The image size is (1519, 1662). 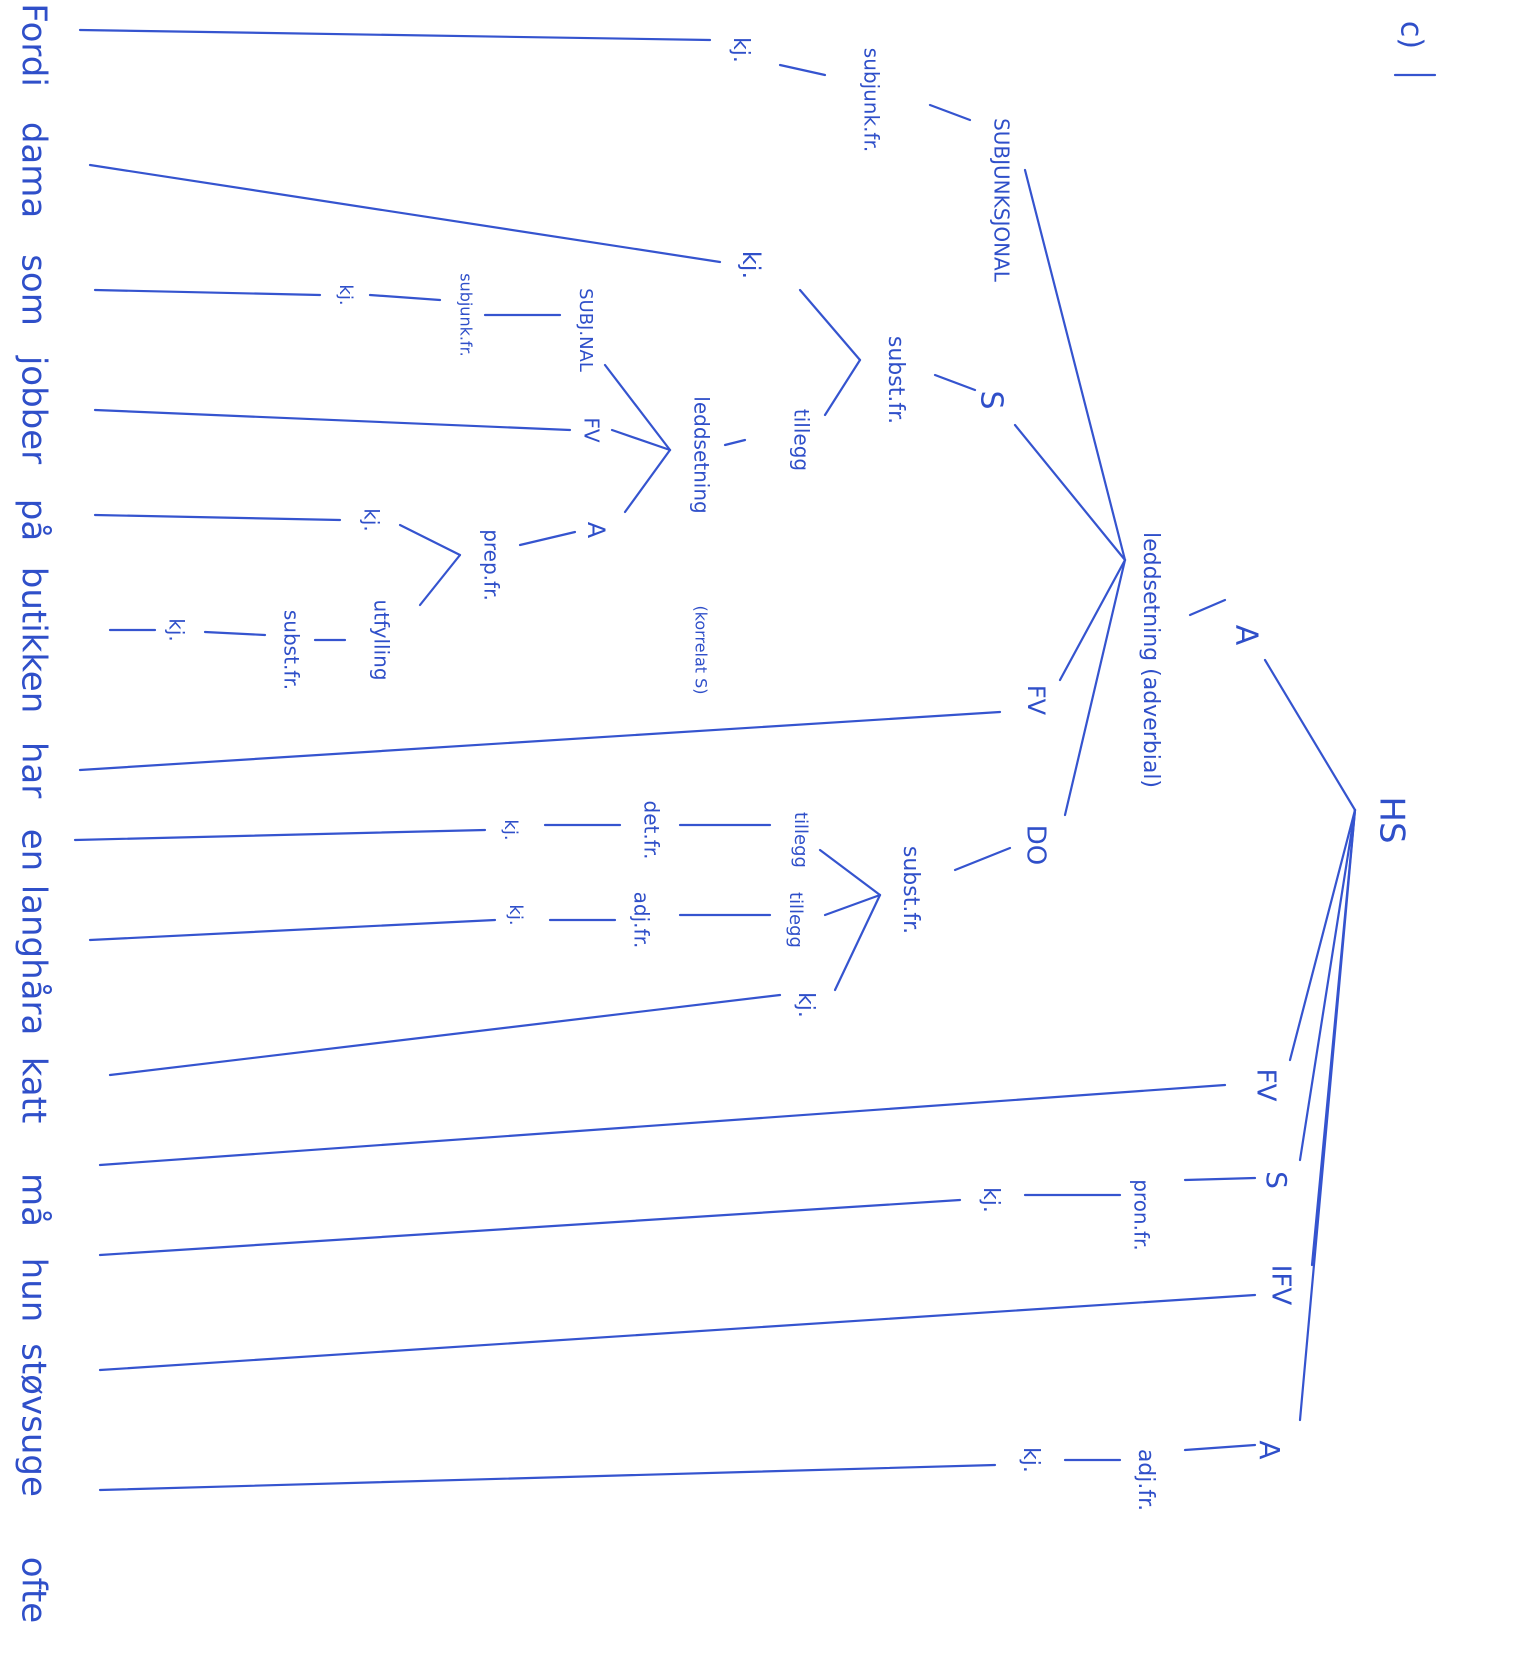 I want to click on word: en, so click(x=34, y=850).